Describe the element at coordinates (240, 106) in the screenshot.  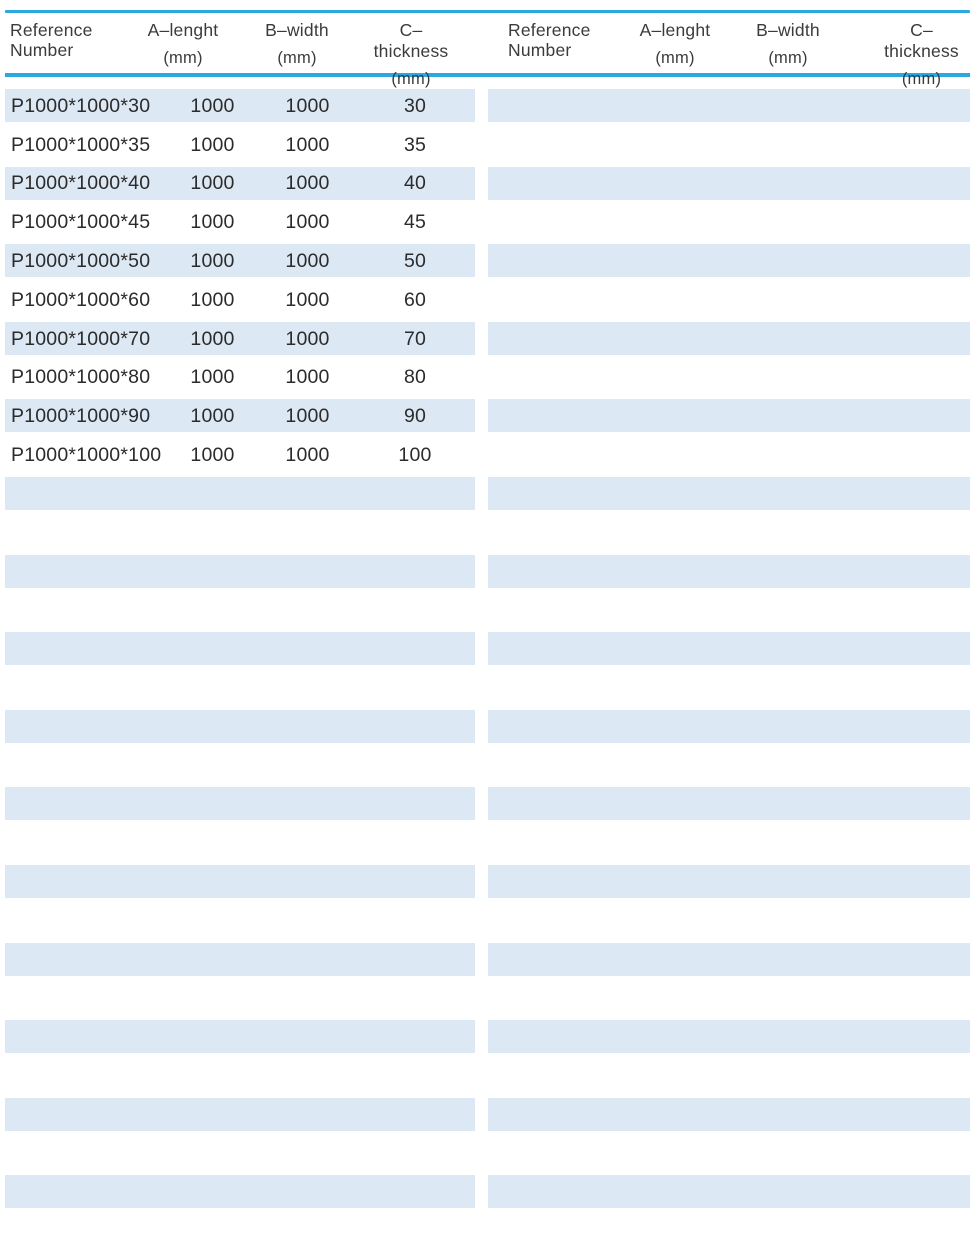
I see `table-row: P1000*1000*30 1000 1000 30` at that location.